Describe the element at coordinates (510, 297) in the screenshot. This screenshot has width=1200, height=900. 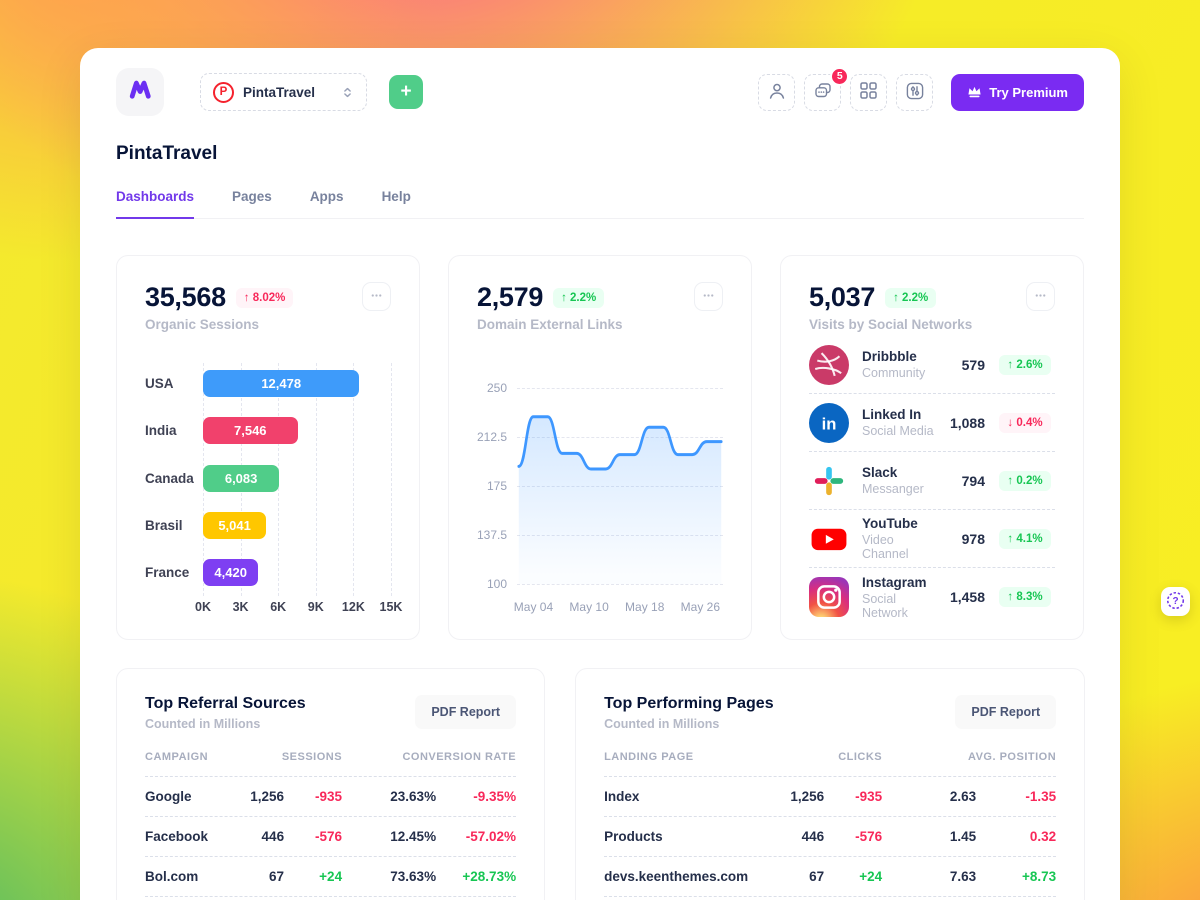
I see `domain-links-value: 2,579` at that location.